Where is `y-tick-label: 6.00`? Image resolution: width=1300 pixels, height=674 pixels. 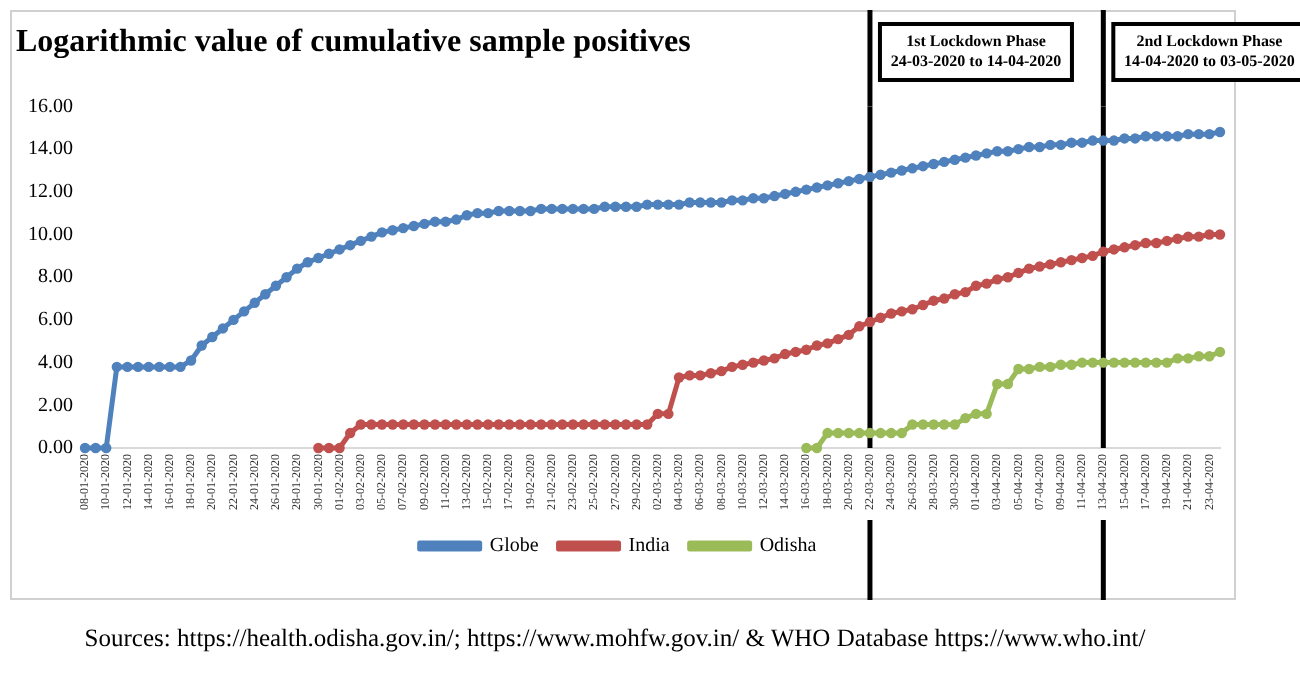
y-tick-label: 6.00 is located at coordinates (55, 320).